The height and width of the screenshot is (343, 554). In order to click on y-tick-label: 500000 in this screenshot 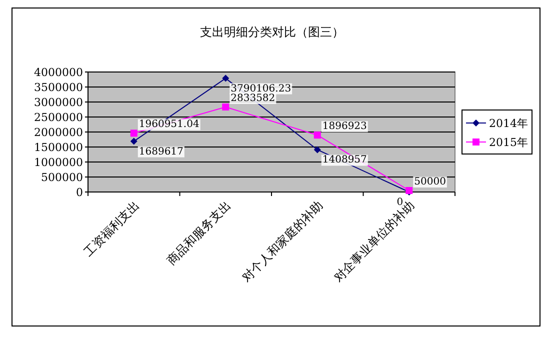, I will do `click(62, 177)`.